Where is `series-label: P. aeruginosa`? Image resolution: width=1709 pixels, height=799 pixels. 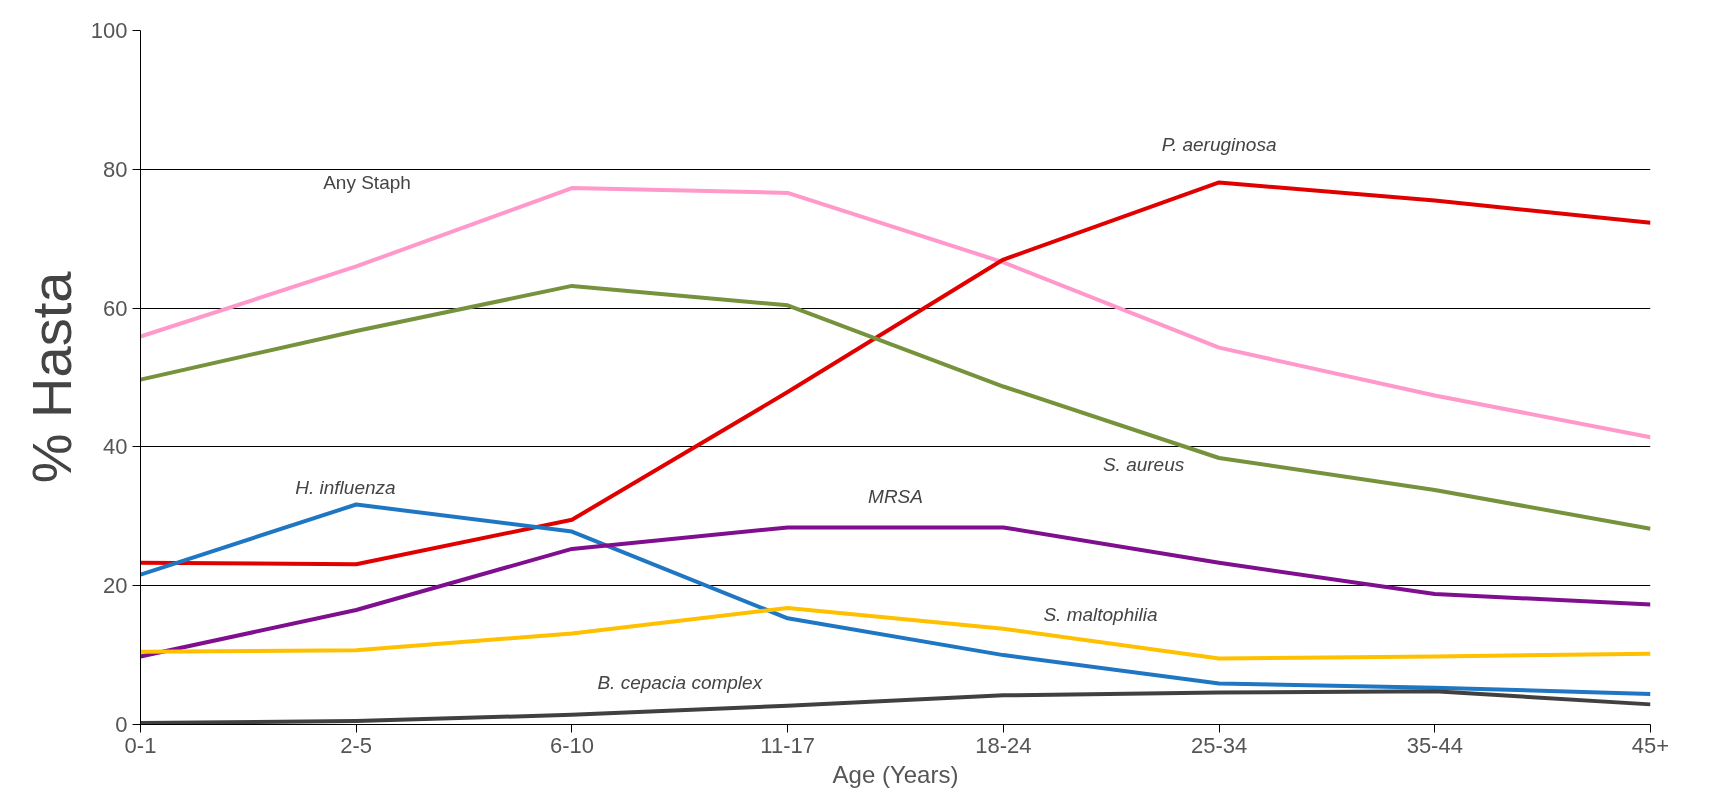
series-label: P. aeruginosa is located at coordinates (1219, 144).